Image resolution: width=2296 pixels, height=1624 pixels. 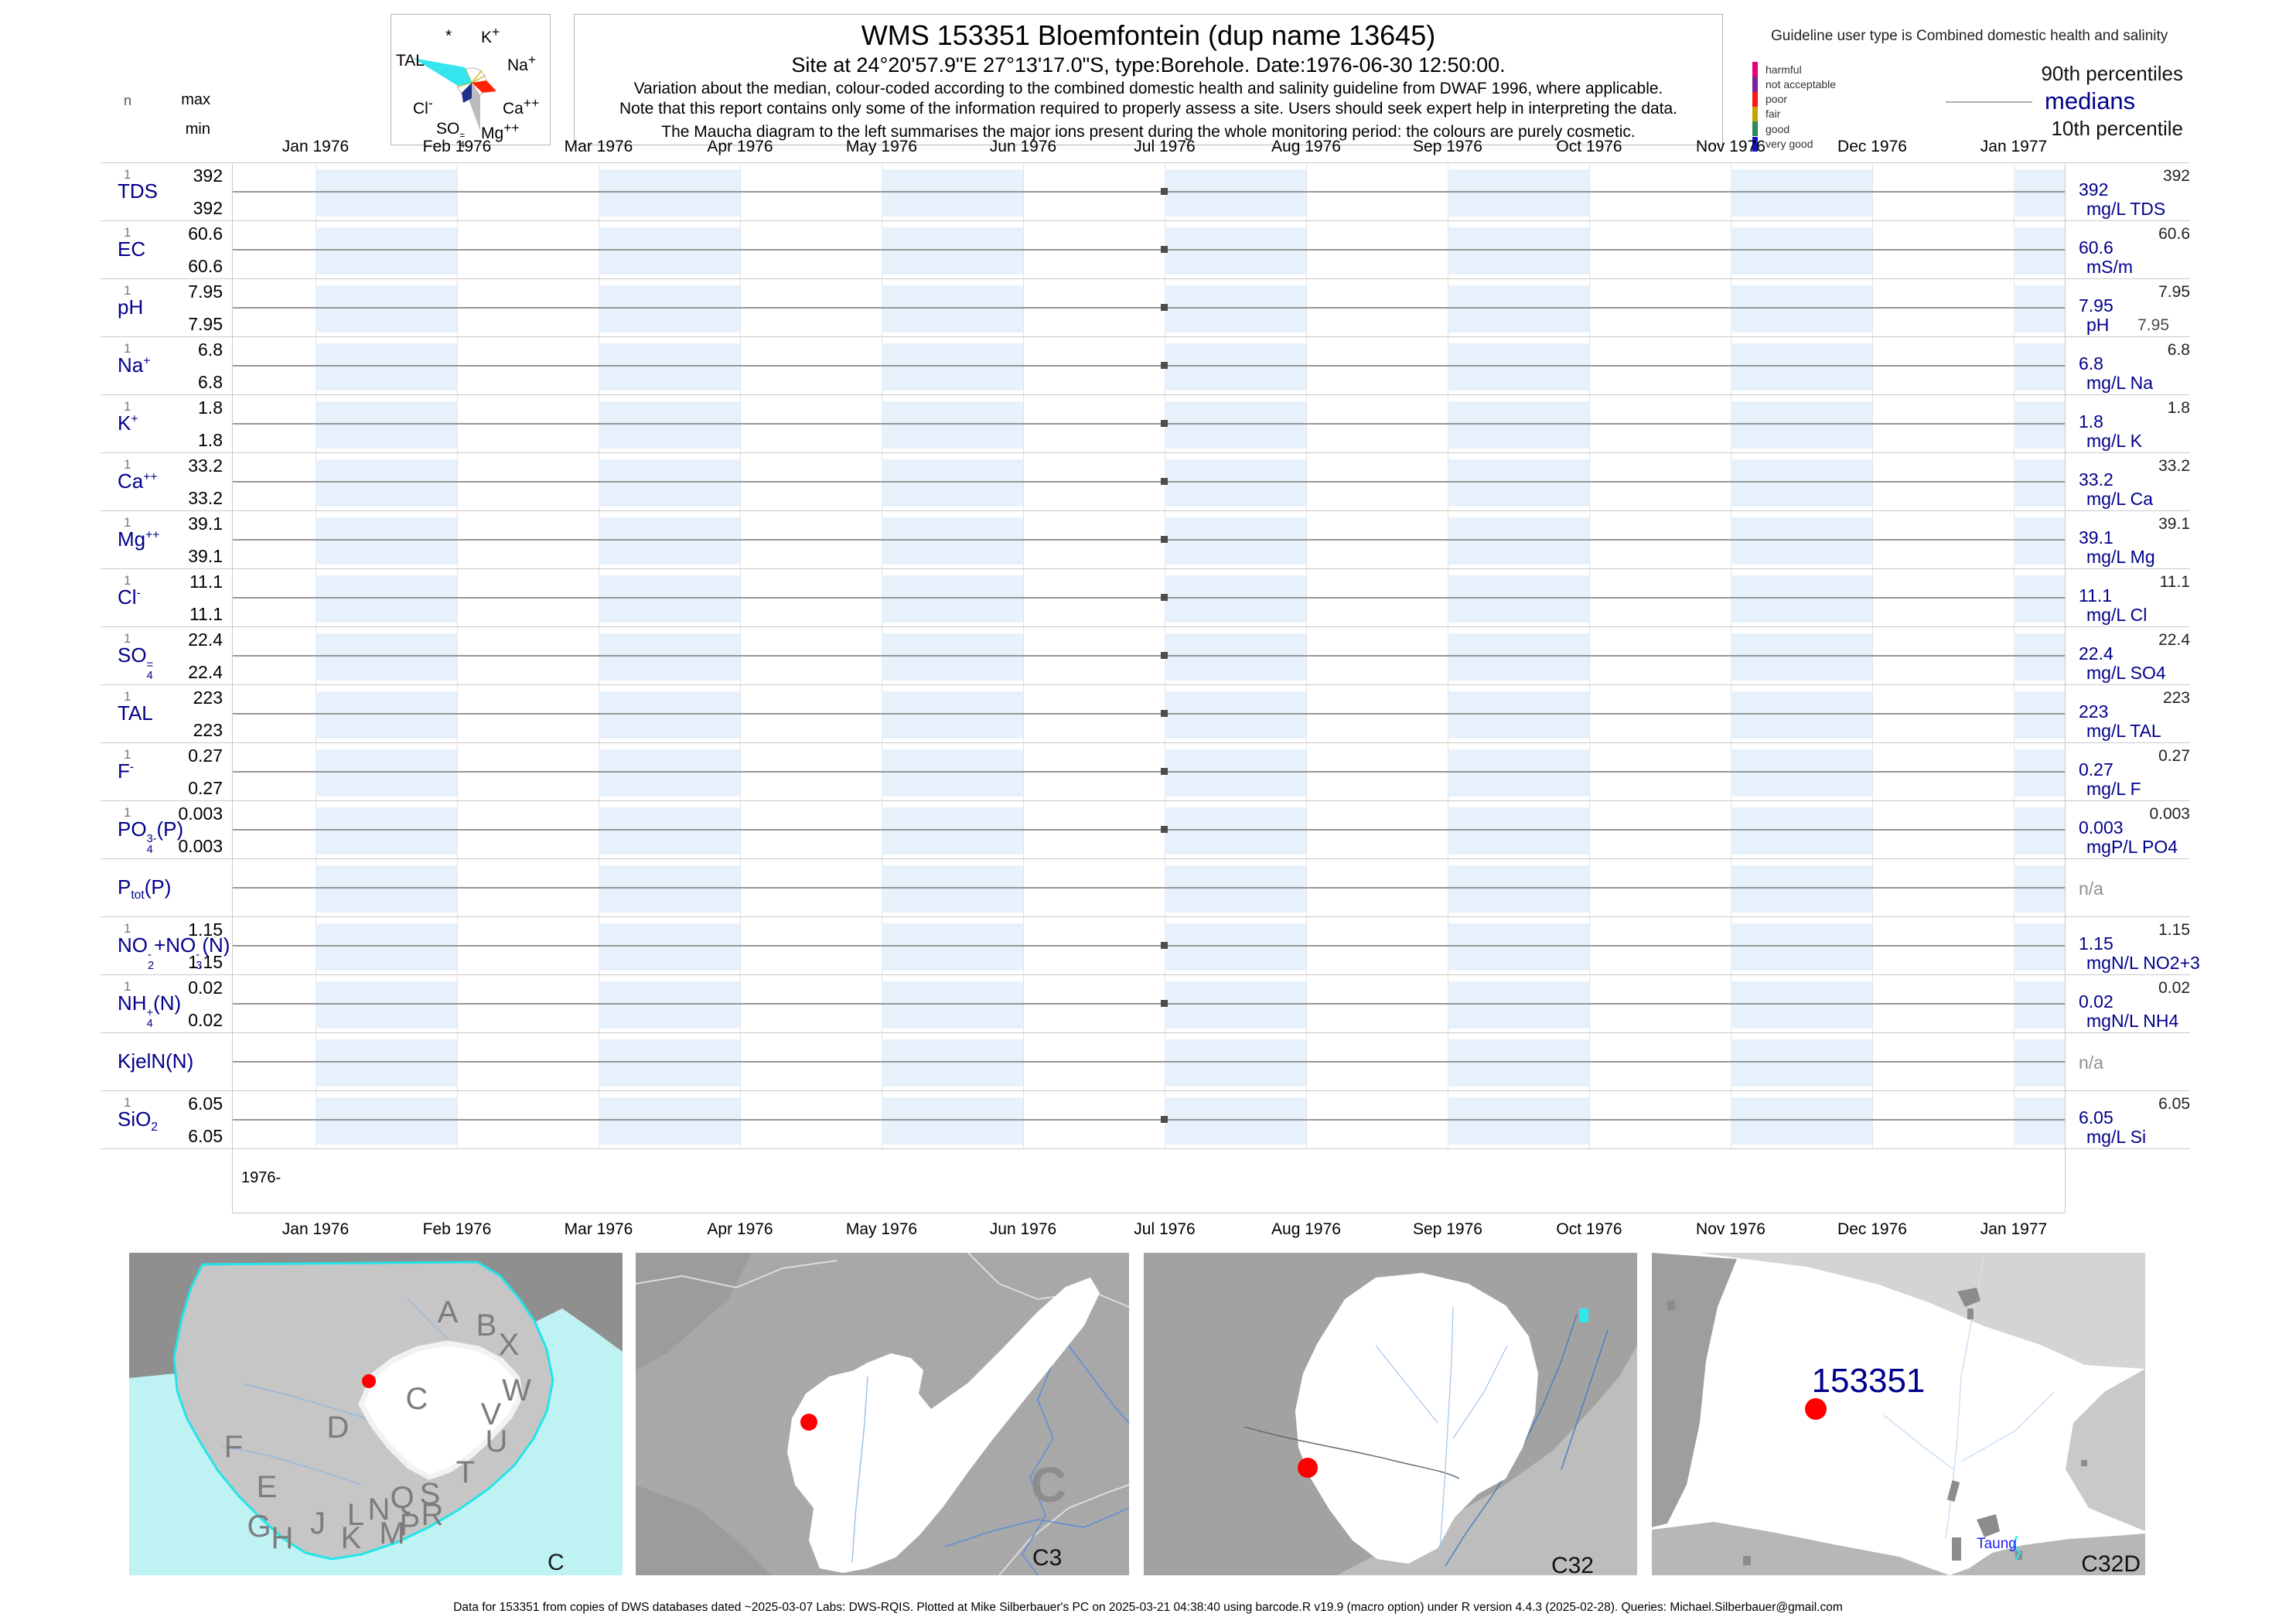 What do you see at coordinates (1164, 307) in the screenshot?
I see `sample-point-pH` at bounding box center [1164, 307].